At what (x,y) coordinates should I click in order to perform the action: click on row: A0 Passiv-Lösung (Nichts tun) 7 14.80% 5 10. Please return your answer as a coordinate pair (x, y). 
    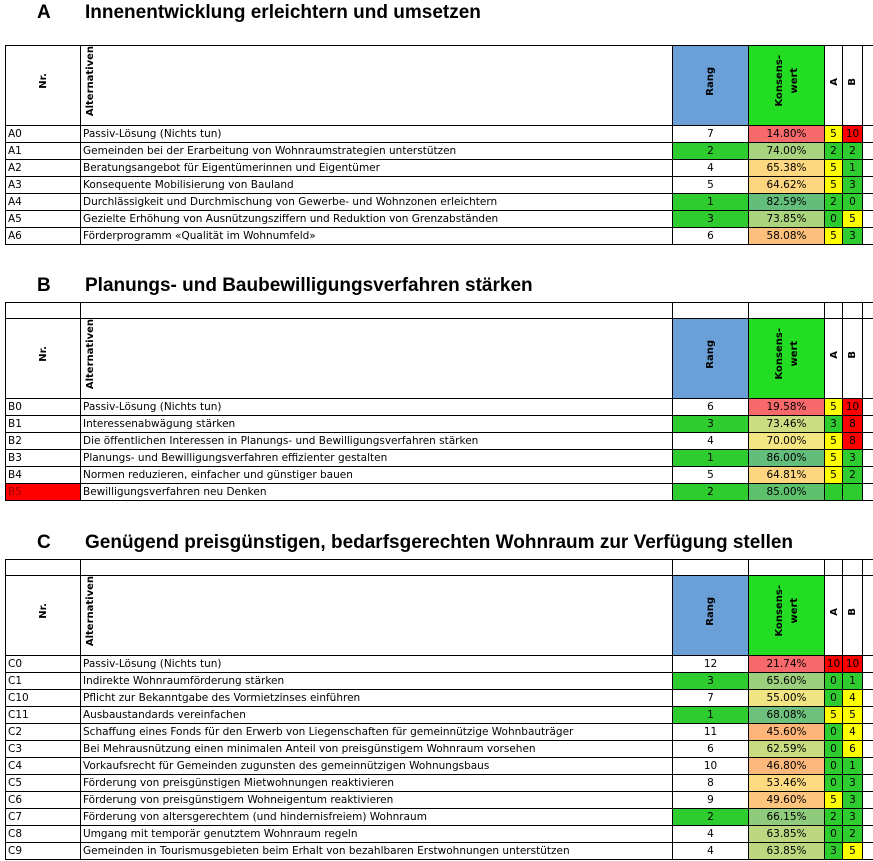
    Looking at the image, I should click on (439, 134).